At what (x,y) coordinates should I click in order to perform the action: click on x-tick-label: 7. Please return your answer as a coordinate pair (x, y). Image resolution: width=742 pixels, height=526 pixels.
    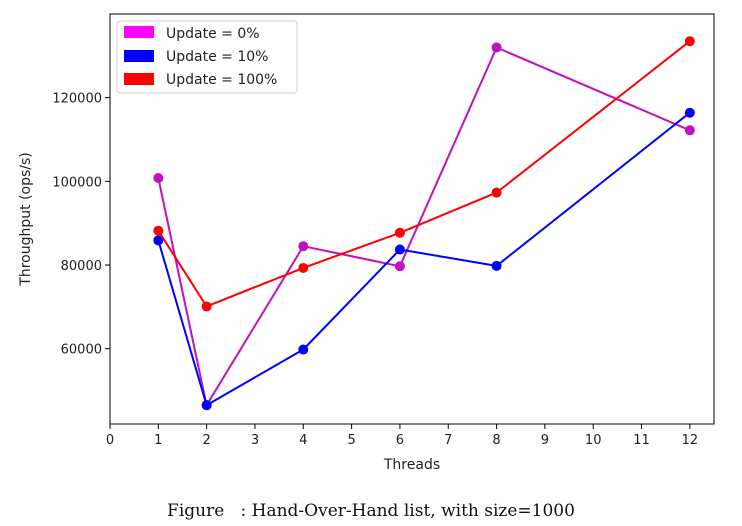
    Looking at the image, I should click on (448, 440).